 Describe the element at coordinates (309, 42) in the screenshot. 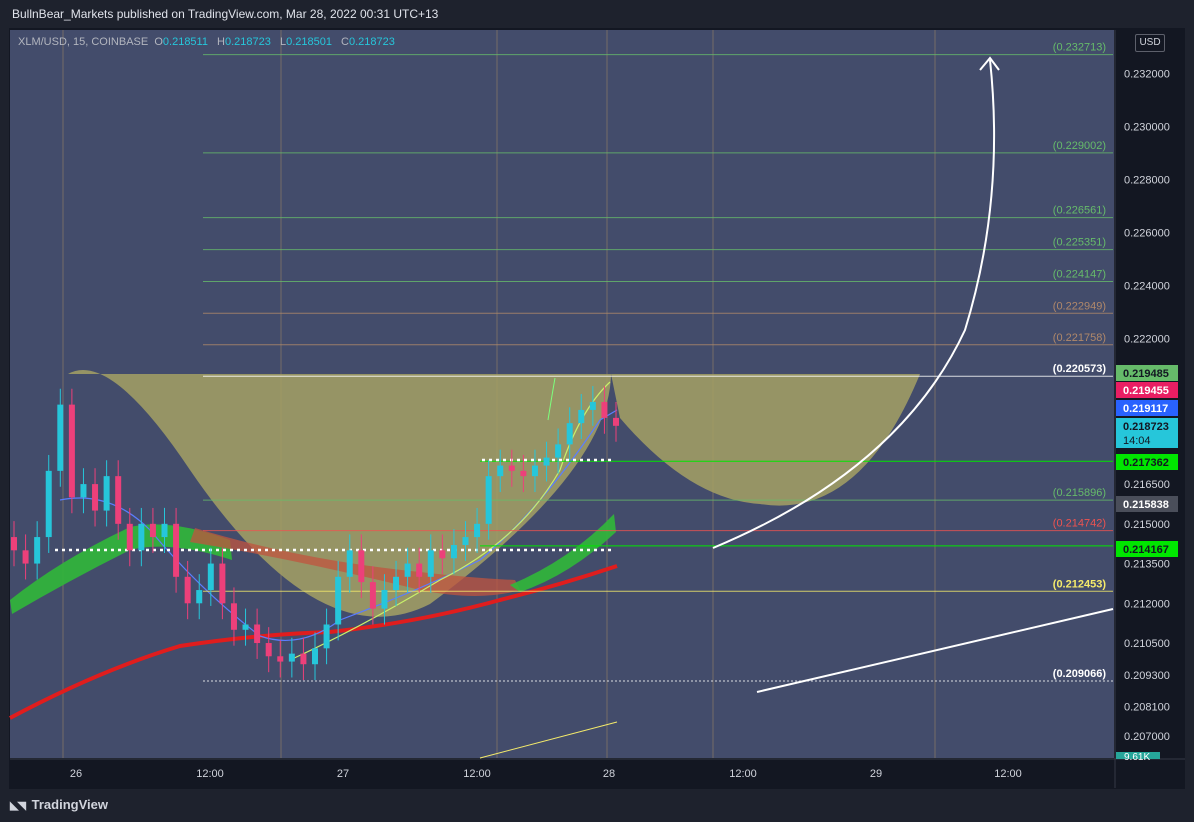

I see `low-value: 0.218501` at that location.